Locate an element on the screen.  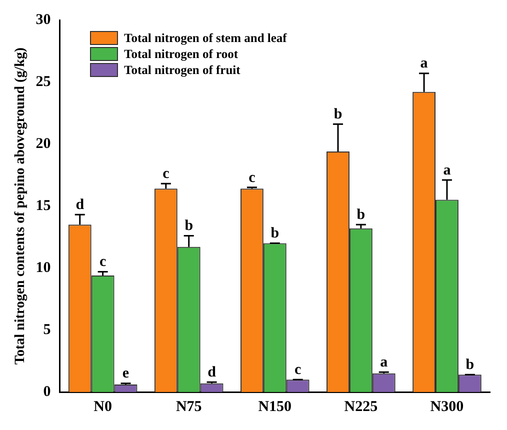
y-axis-title: Total nitrogen contents of pepino aboveground (g/kg) is located at coordinates (20, 206).